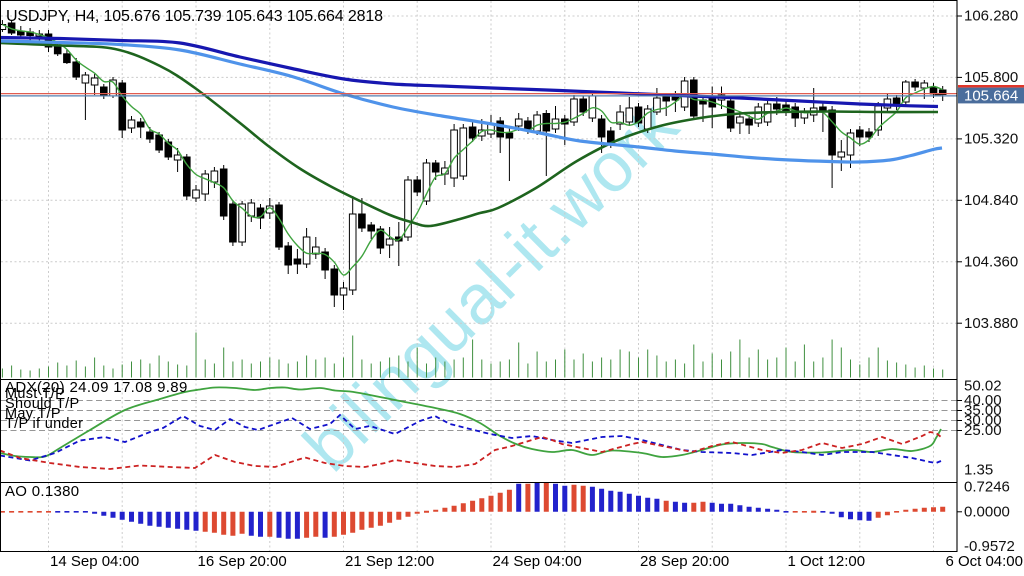 This screenshot has height=576, width=1024. I want to click on svg-text: 104.360, so click(991, 262).